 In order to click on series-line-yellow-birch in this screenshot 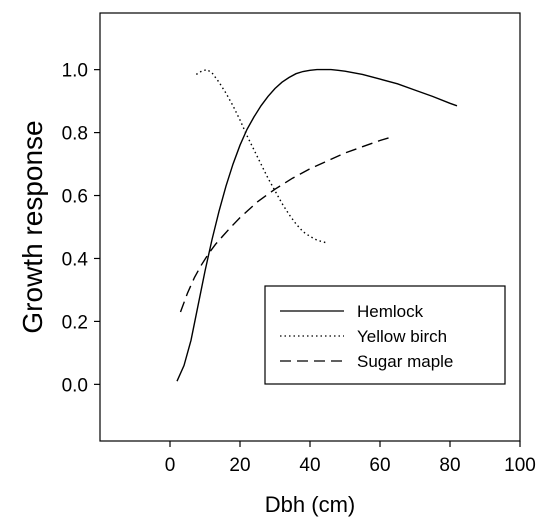, I will do `click(260, 156)`.